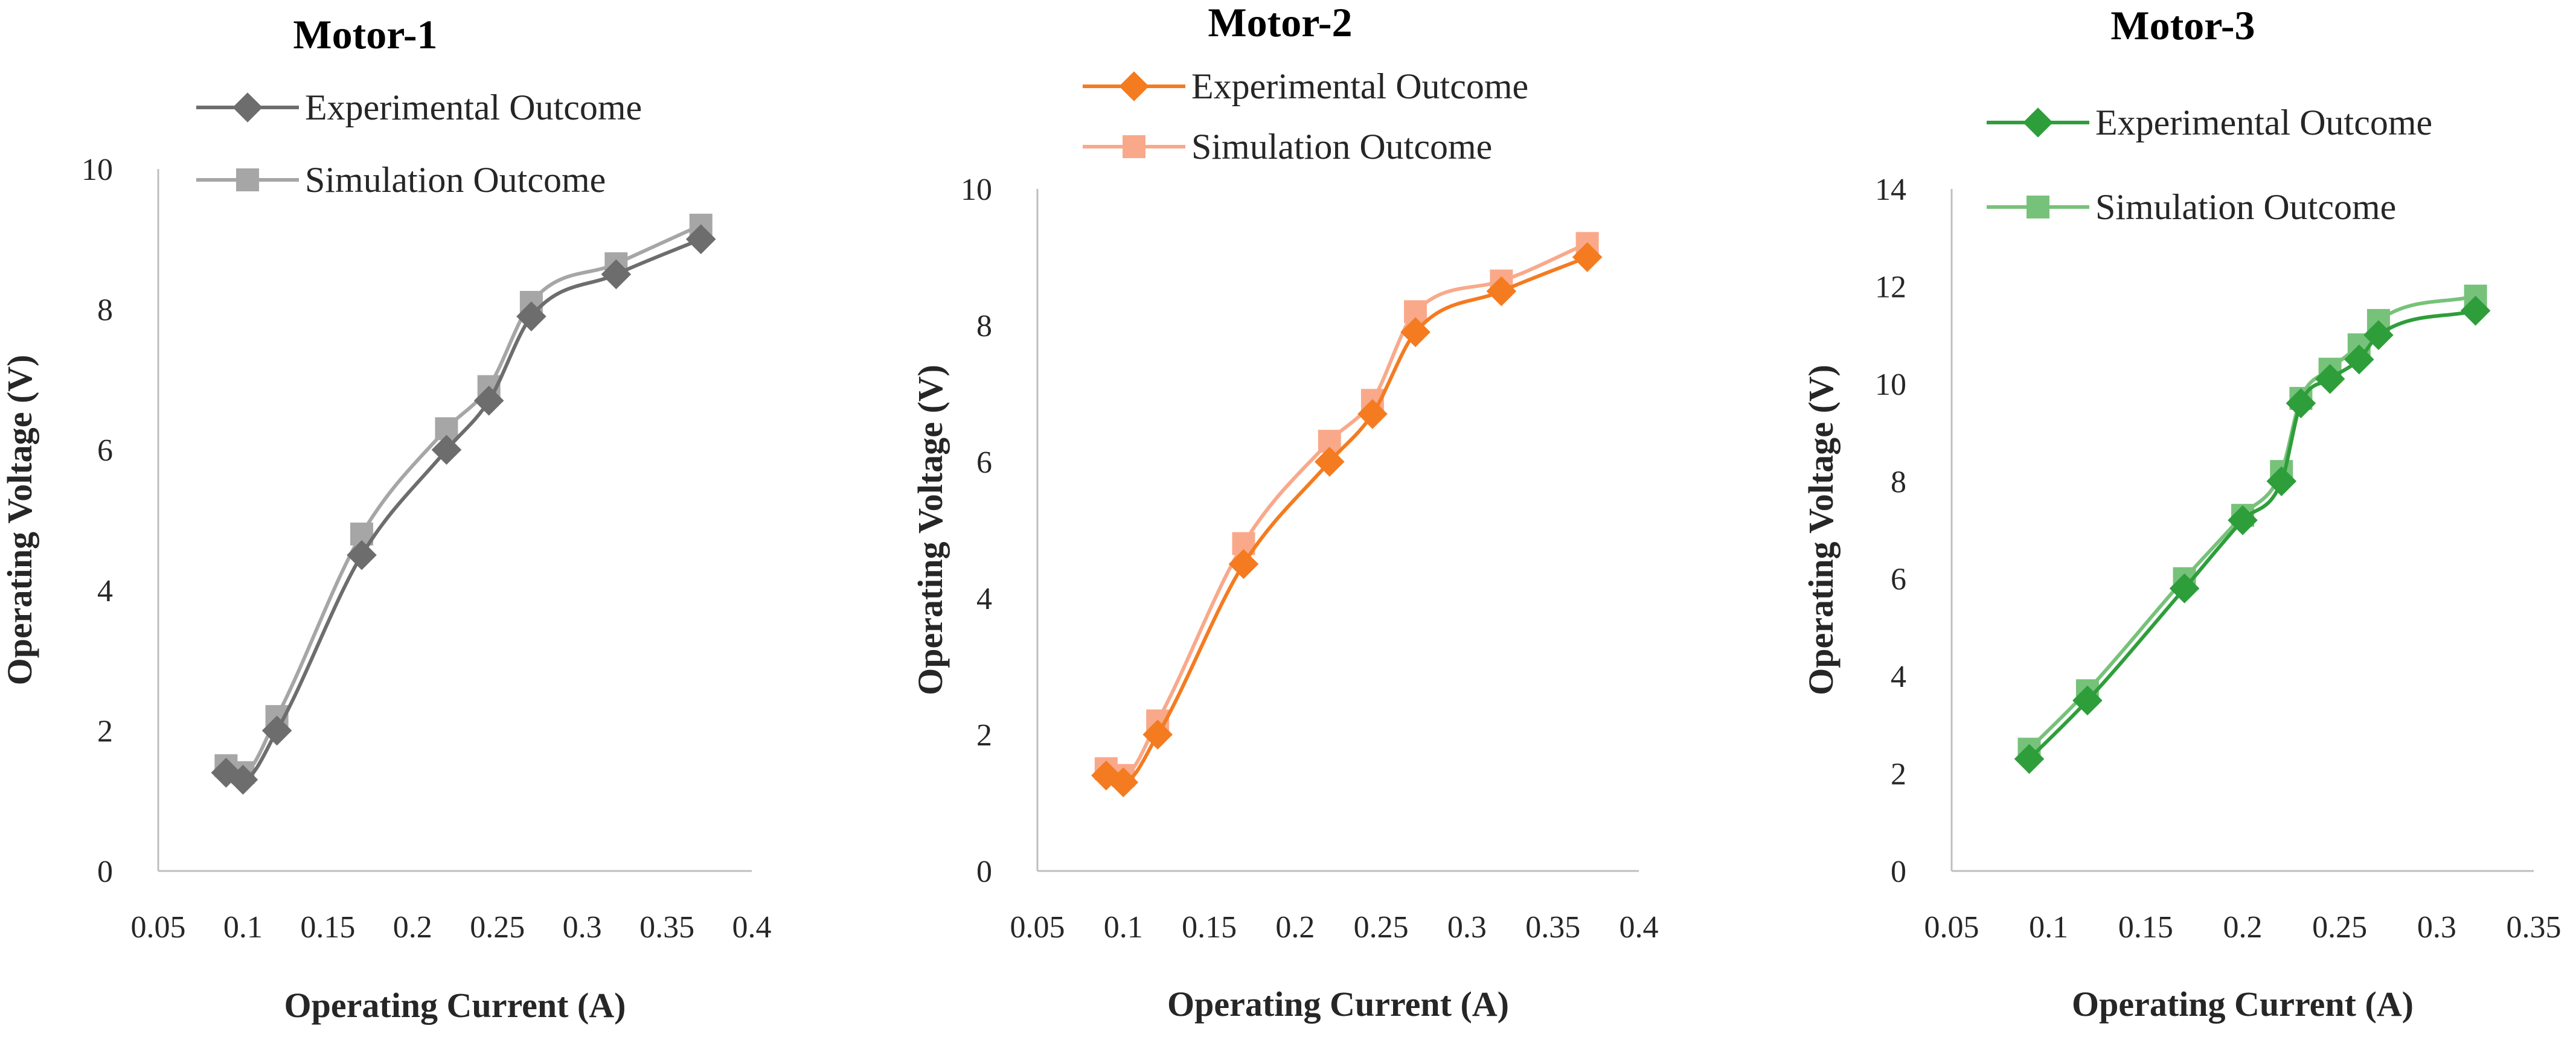  I want to click on y-tick-label: 12, so click(1890, 287).